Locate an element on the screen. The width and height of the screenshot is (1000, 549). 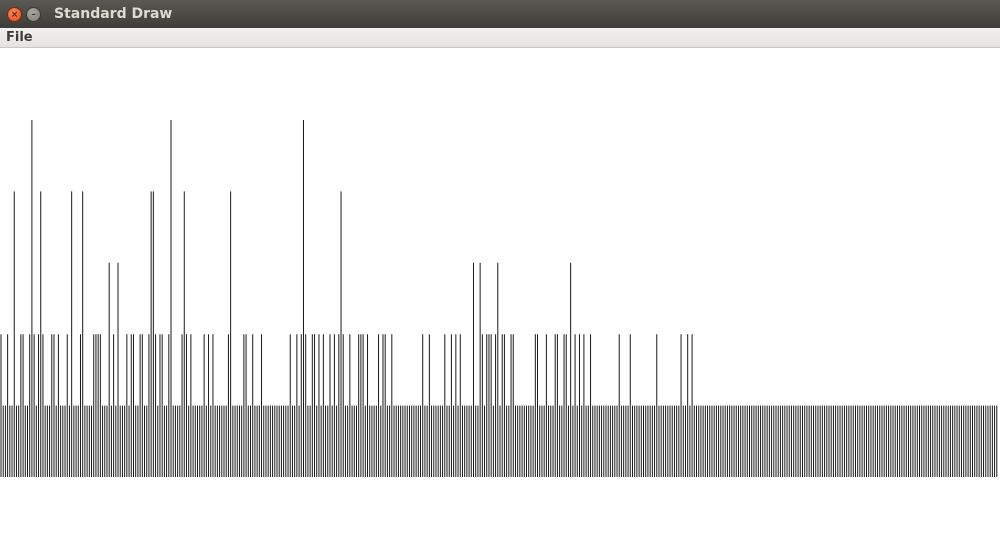
window-titlebar: × – Standard Draw is located at coordinates (500, 14).